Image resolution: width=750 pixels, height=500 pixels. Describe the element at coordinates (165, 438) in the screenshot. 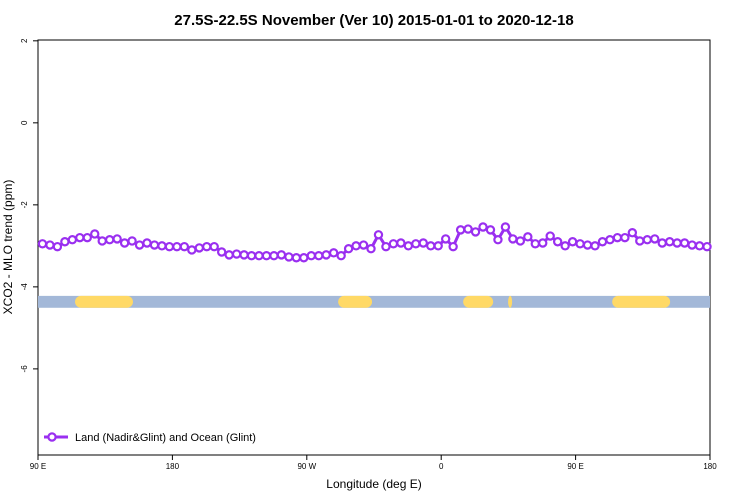

I see `legend-label: Land (Nadir&Glint) and Ocean (Glint)` at that location.